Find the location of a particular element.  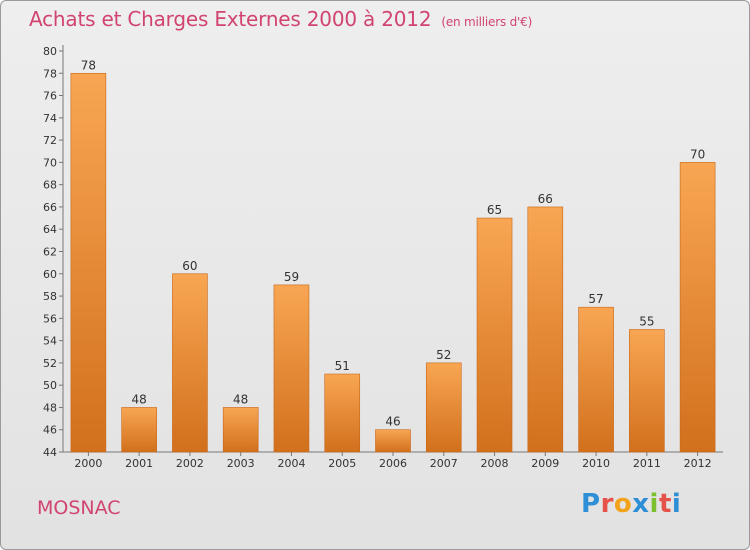

bar-value-label: 46 is located at coordinates (392, 422).